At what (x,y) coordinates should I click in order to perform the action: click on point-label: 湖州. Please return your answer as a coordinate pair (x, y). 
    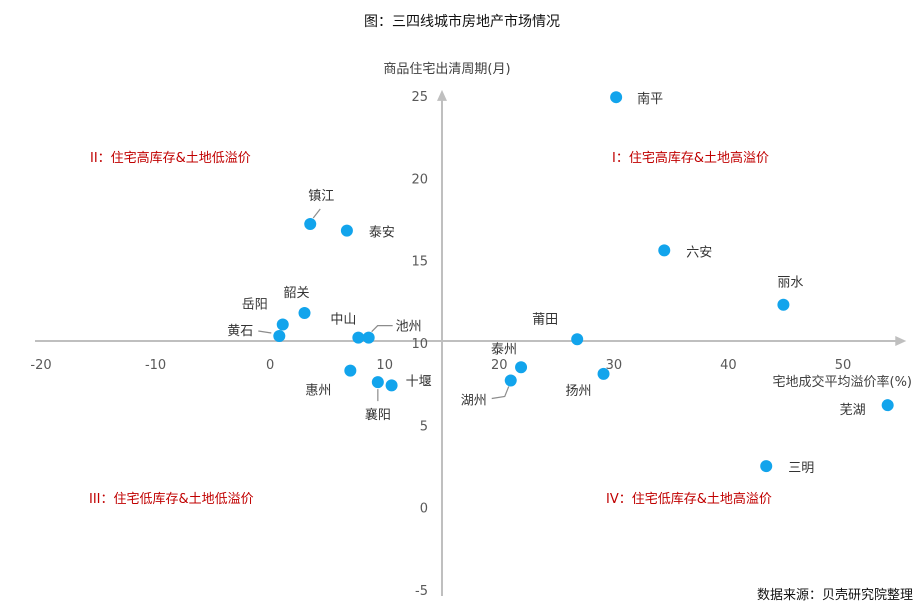
    Looking at the image, I should click on (474, 400).